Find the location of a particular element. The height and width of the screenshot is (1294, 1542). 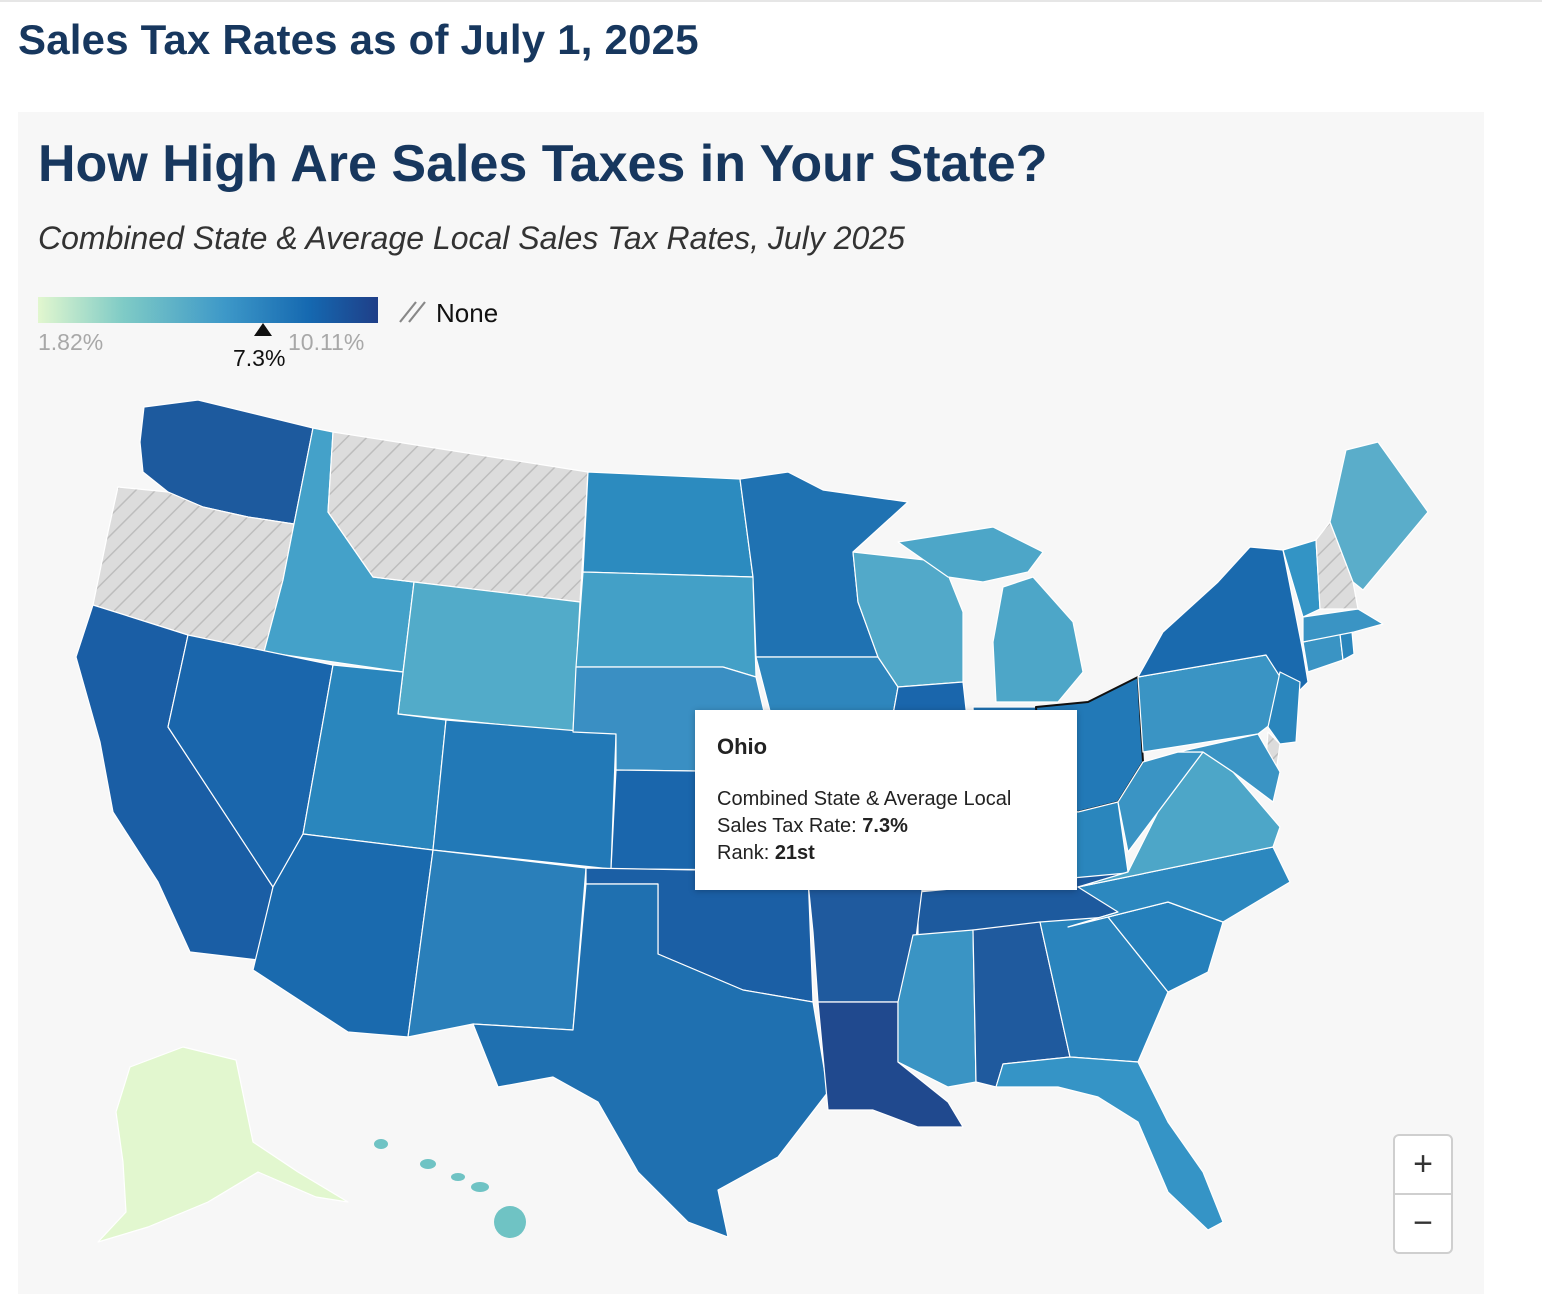

tooltip-state-name: Ohio is located at coordinates (742, 746).